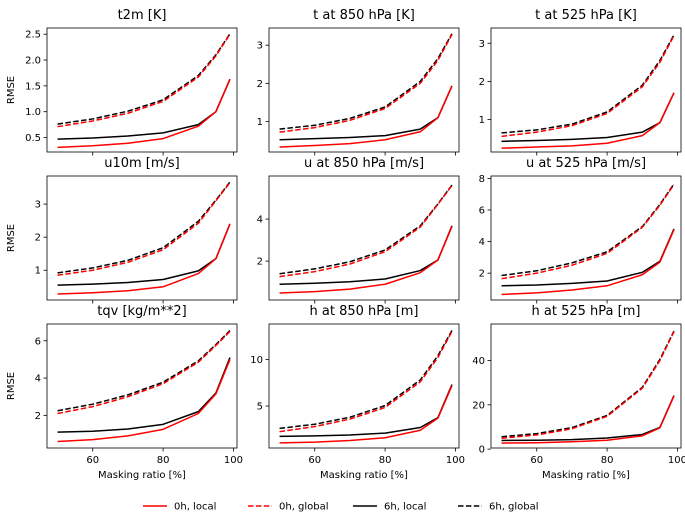  What do you see at coordinates (33, 86) in the screenshot?
I see `y-tick-label: 1.5` at bounding box center [33, 86].